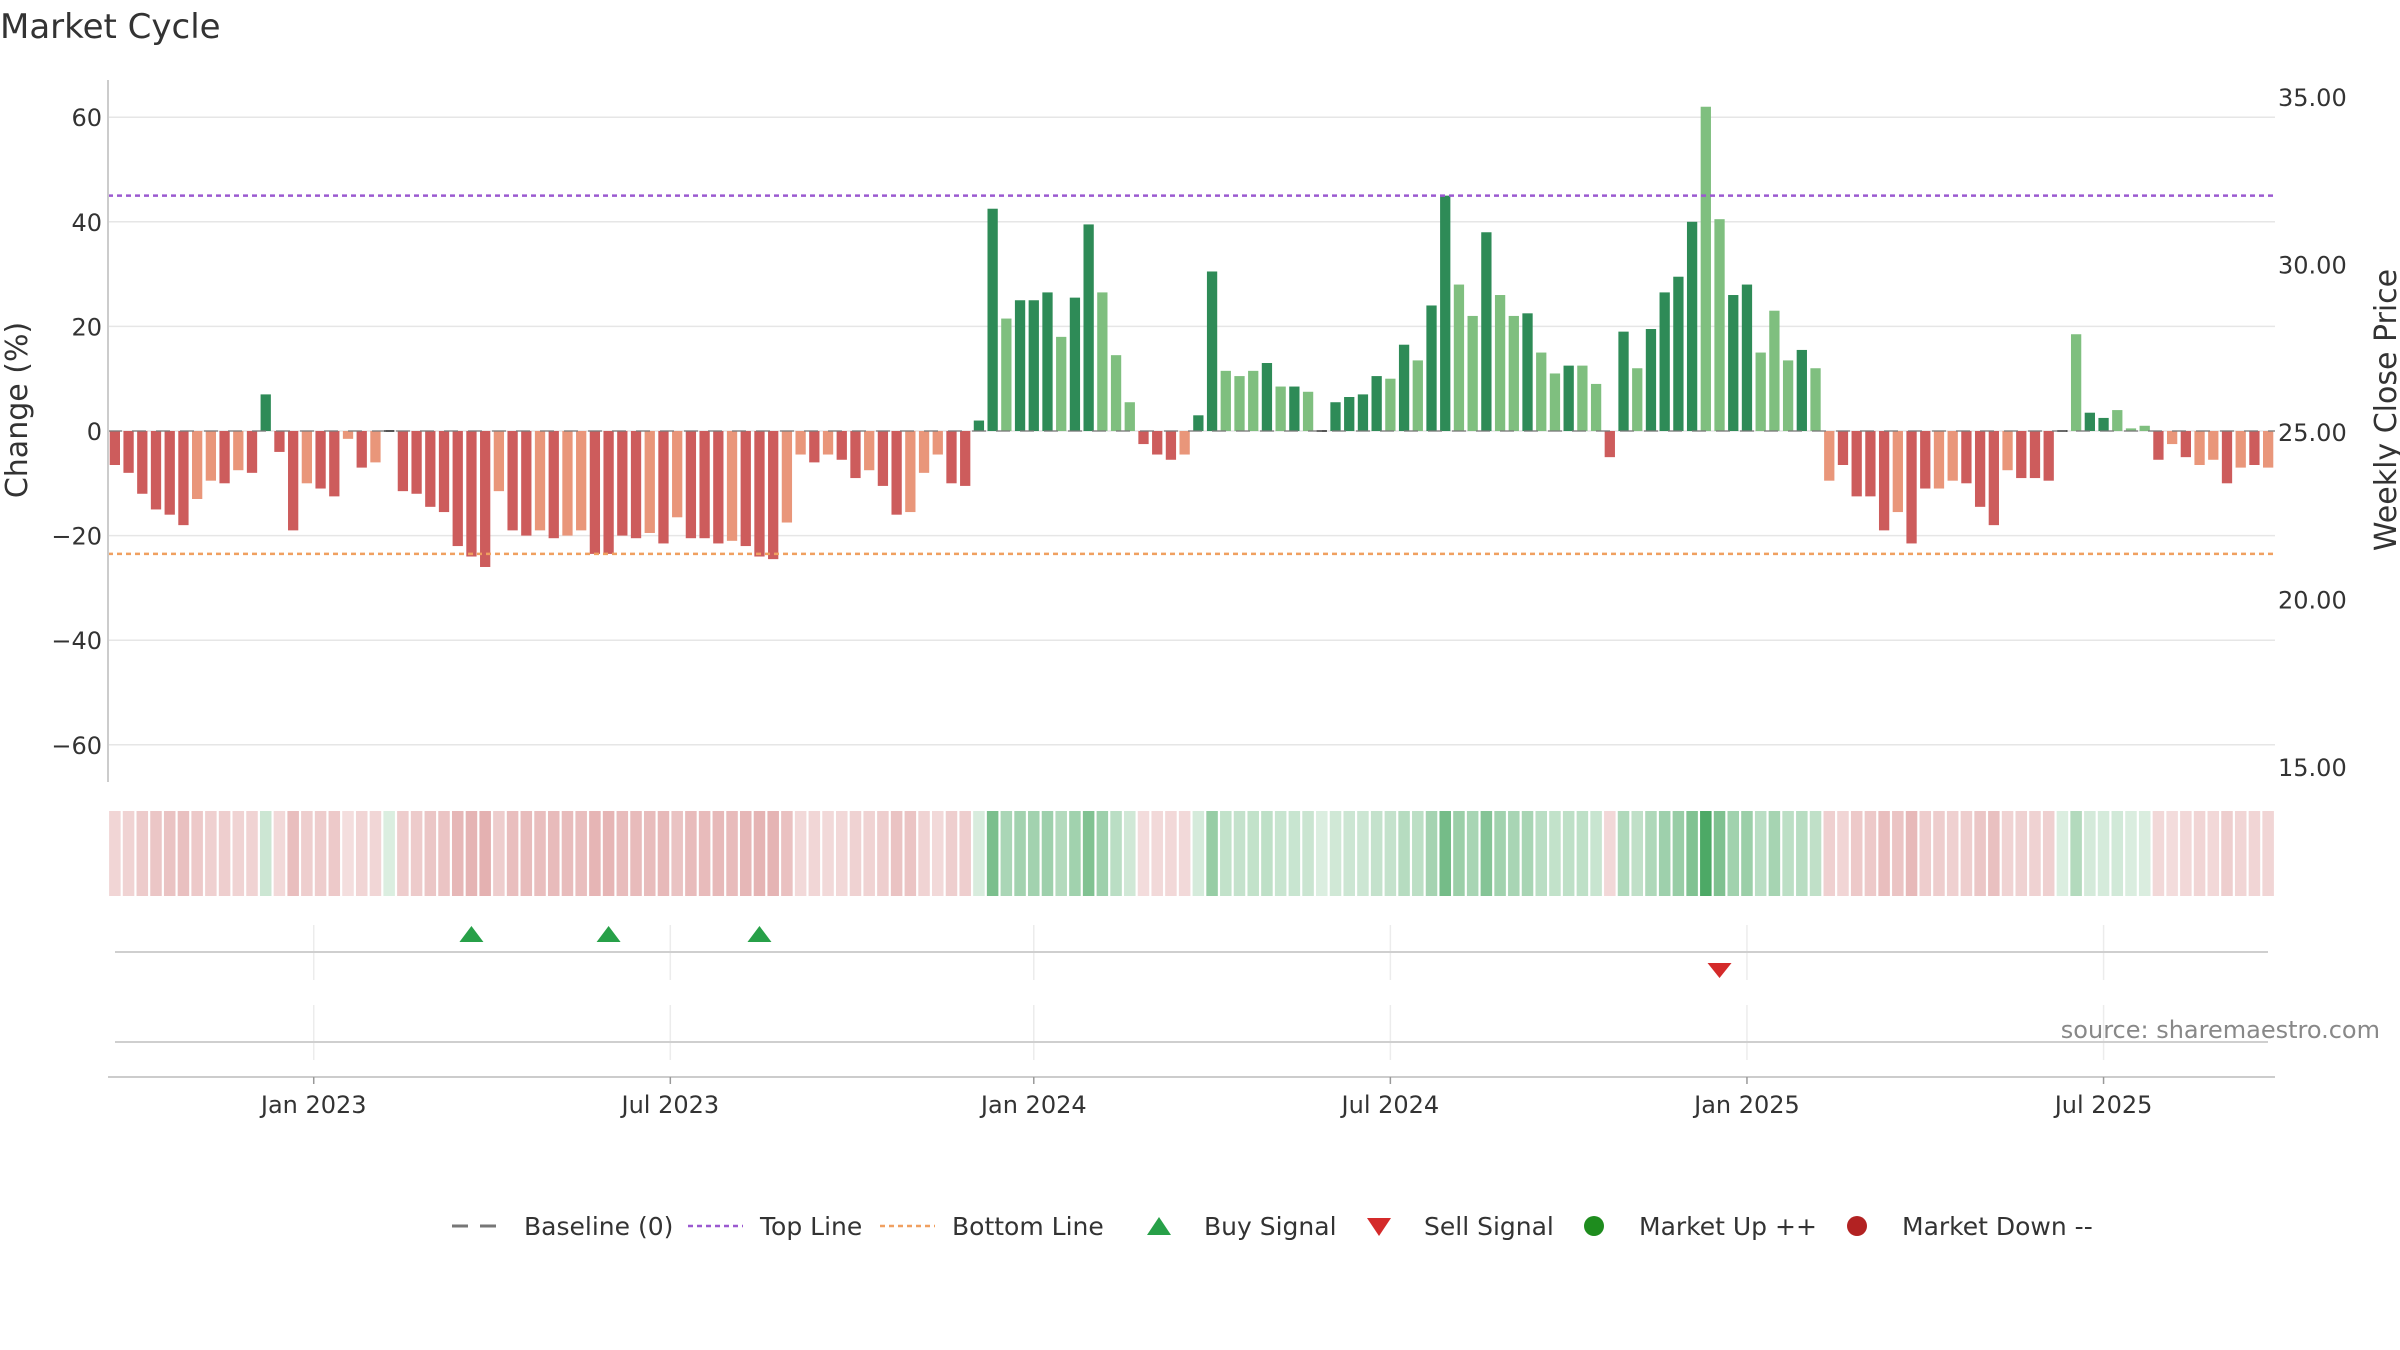 The width and height of the screenshot is (2400, 1350). Describe the element at coordinates (2384, 410) in the screenshot. I see `y2-axis-label: Weekly Close Price` at that location.